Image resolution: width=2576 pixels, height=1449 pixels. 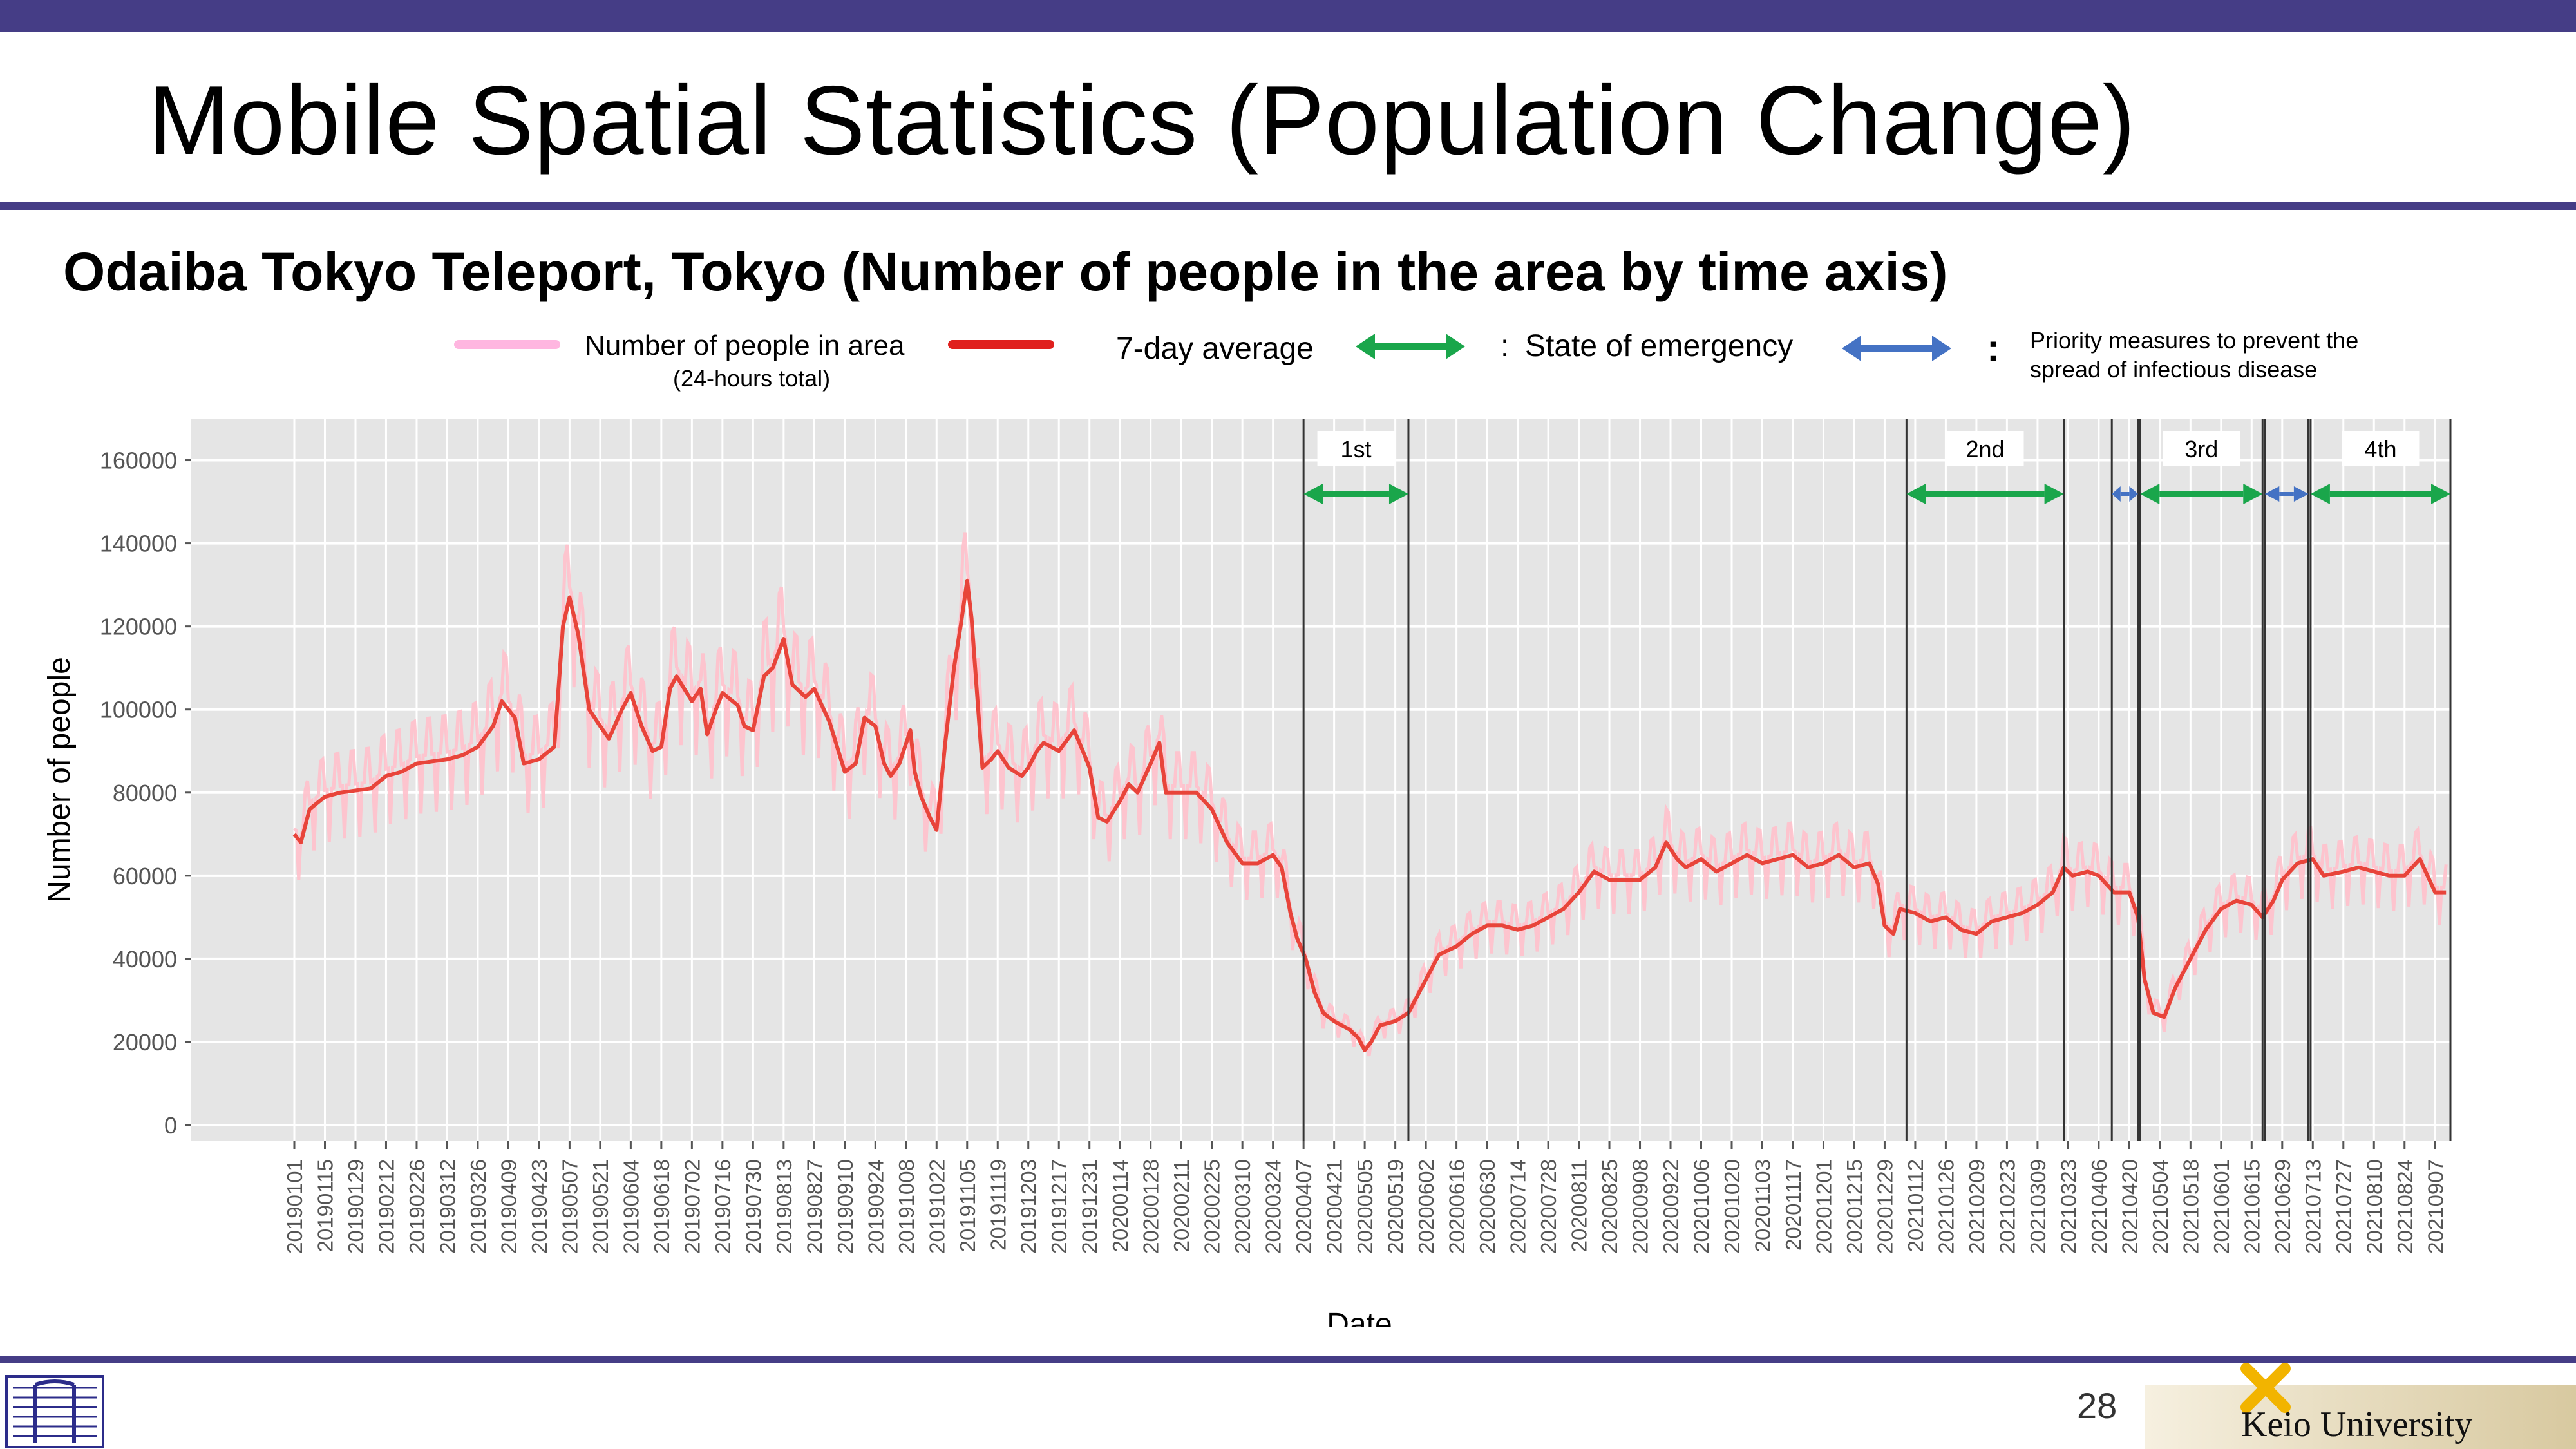 I want to click on x-tick-label: 20191231, so click(x=1090, y=1206).